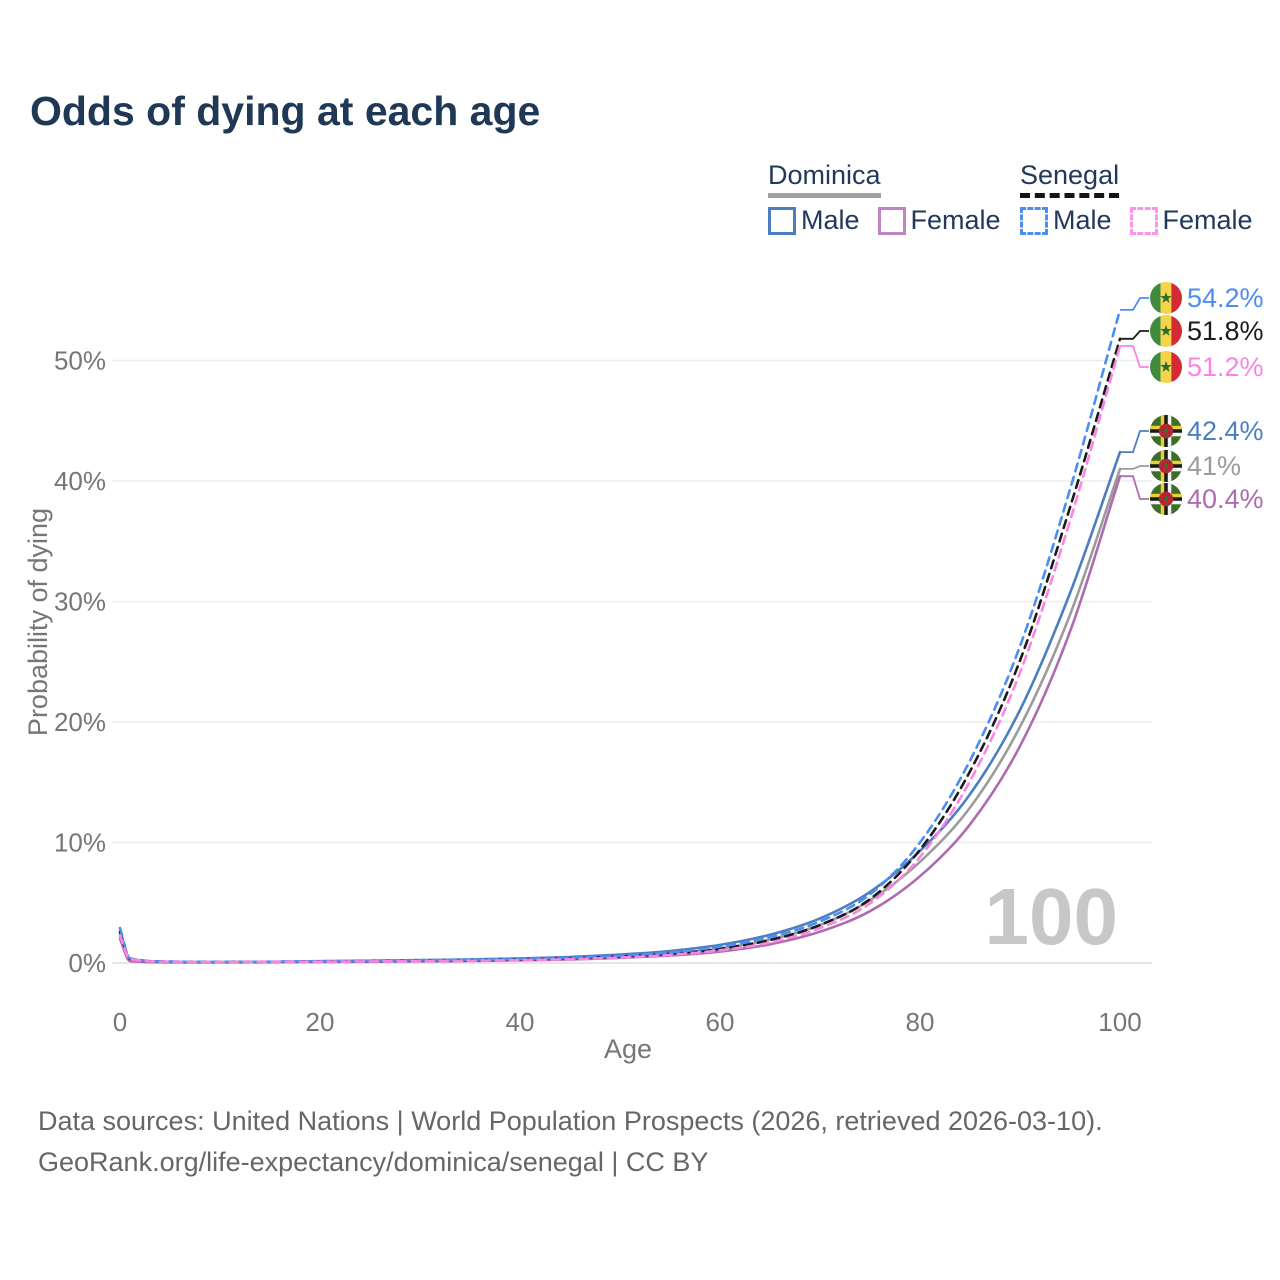 The width and height of the screenshot is (1280, 1280). What do you see at coordinates (1225, 298) in the screenshot?
I see `end-label-senegal-male: 54.2%` at bounding box center [1225, 298].